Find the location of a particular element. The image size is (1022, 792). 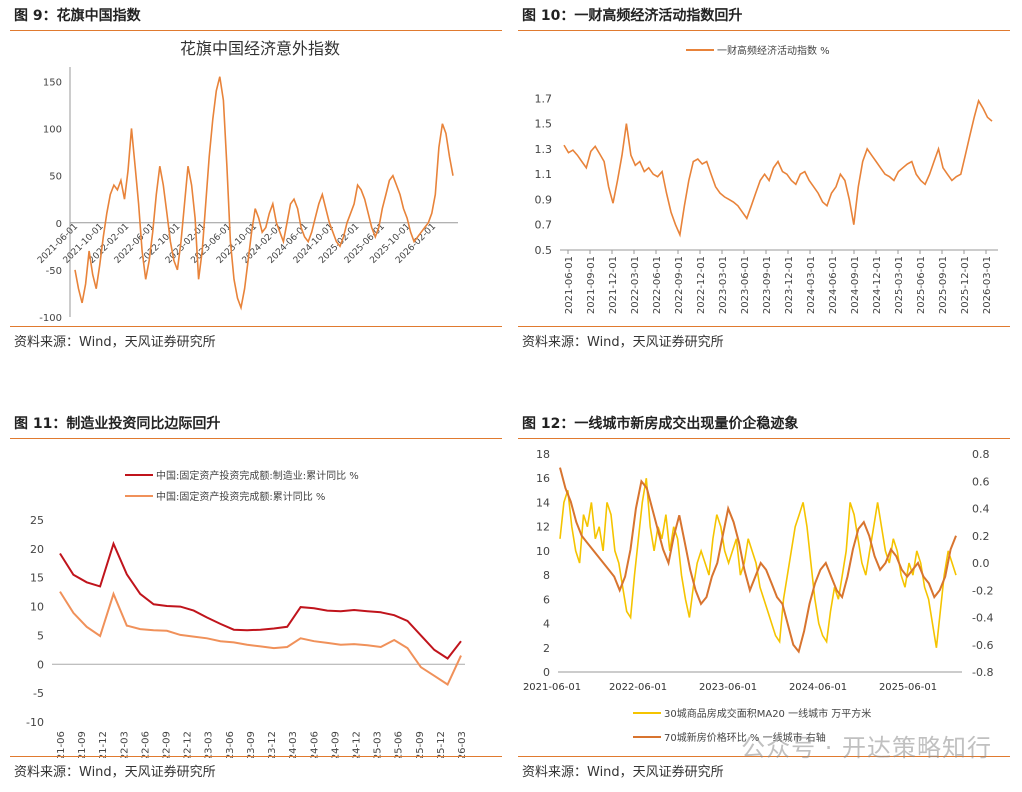

y-tick-label: 0.9 is located at coordinates (544, 199).